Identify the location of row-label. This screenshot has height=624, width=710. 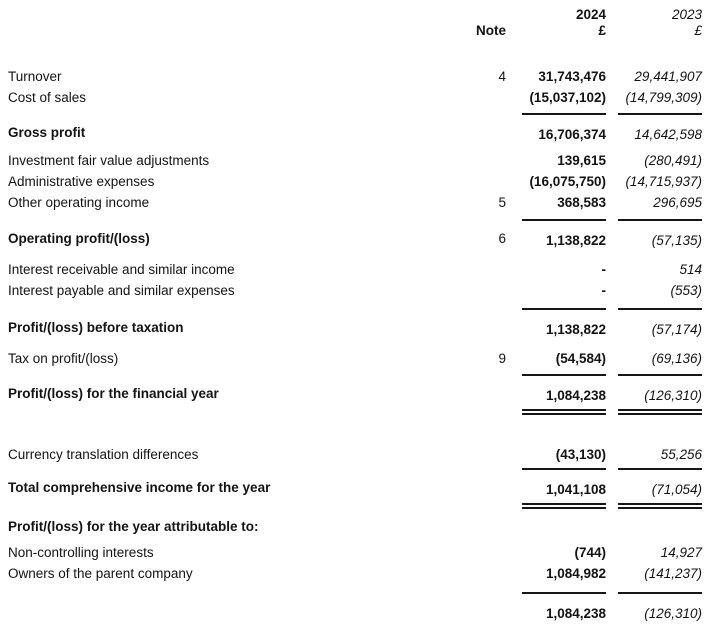
(231, 608).